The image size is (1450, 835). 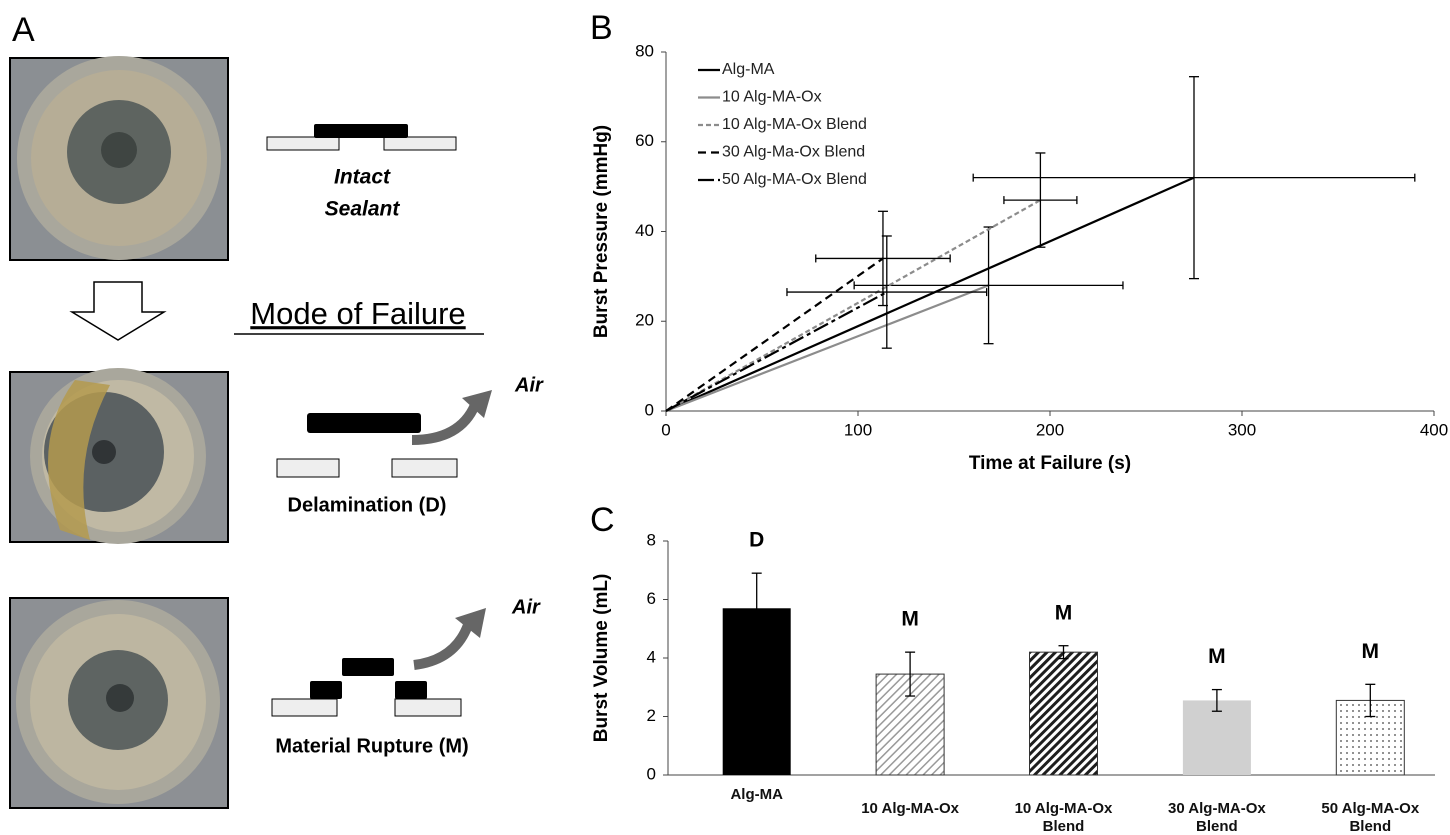 I want to click on x-tick-label: 30 Alg-MA-Ox Blend, so click(x=1216, y=817).